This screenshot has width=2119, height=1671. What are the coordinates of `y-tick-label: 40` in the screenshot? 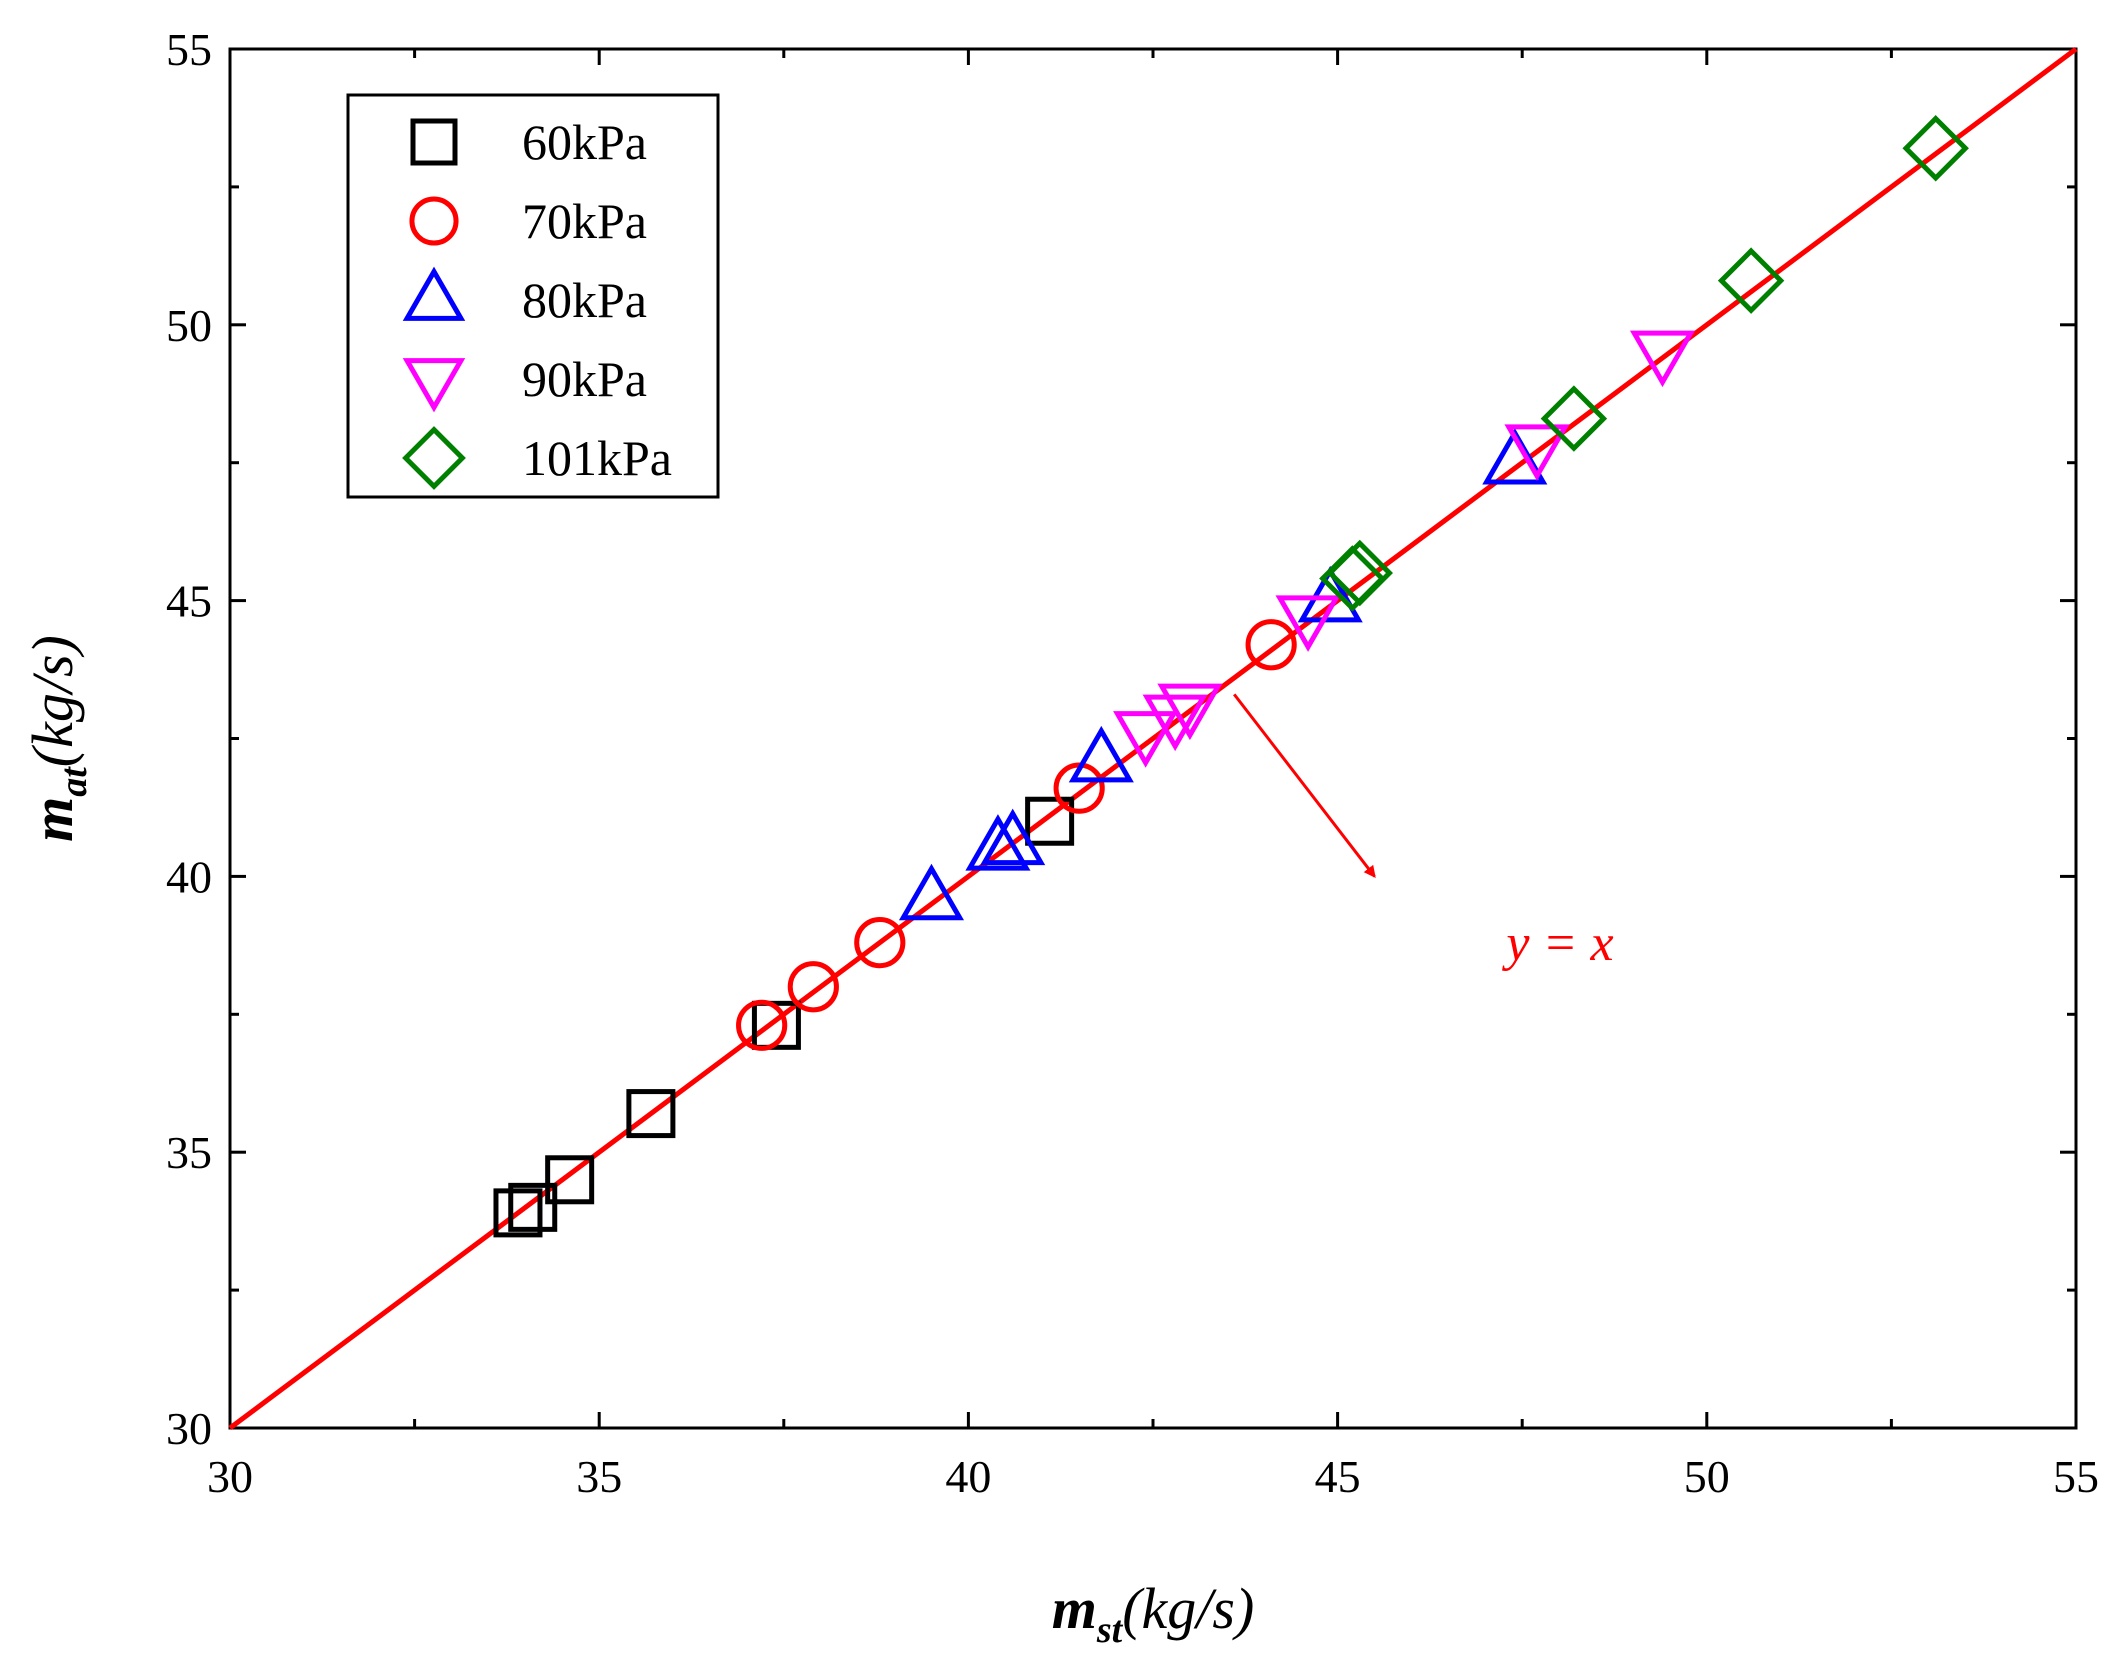 It's located at (189, 876).